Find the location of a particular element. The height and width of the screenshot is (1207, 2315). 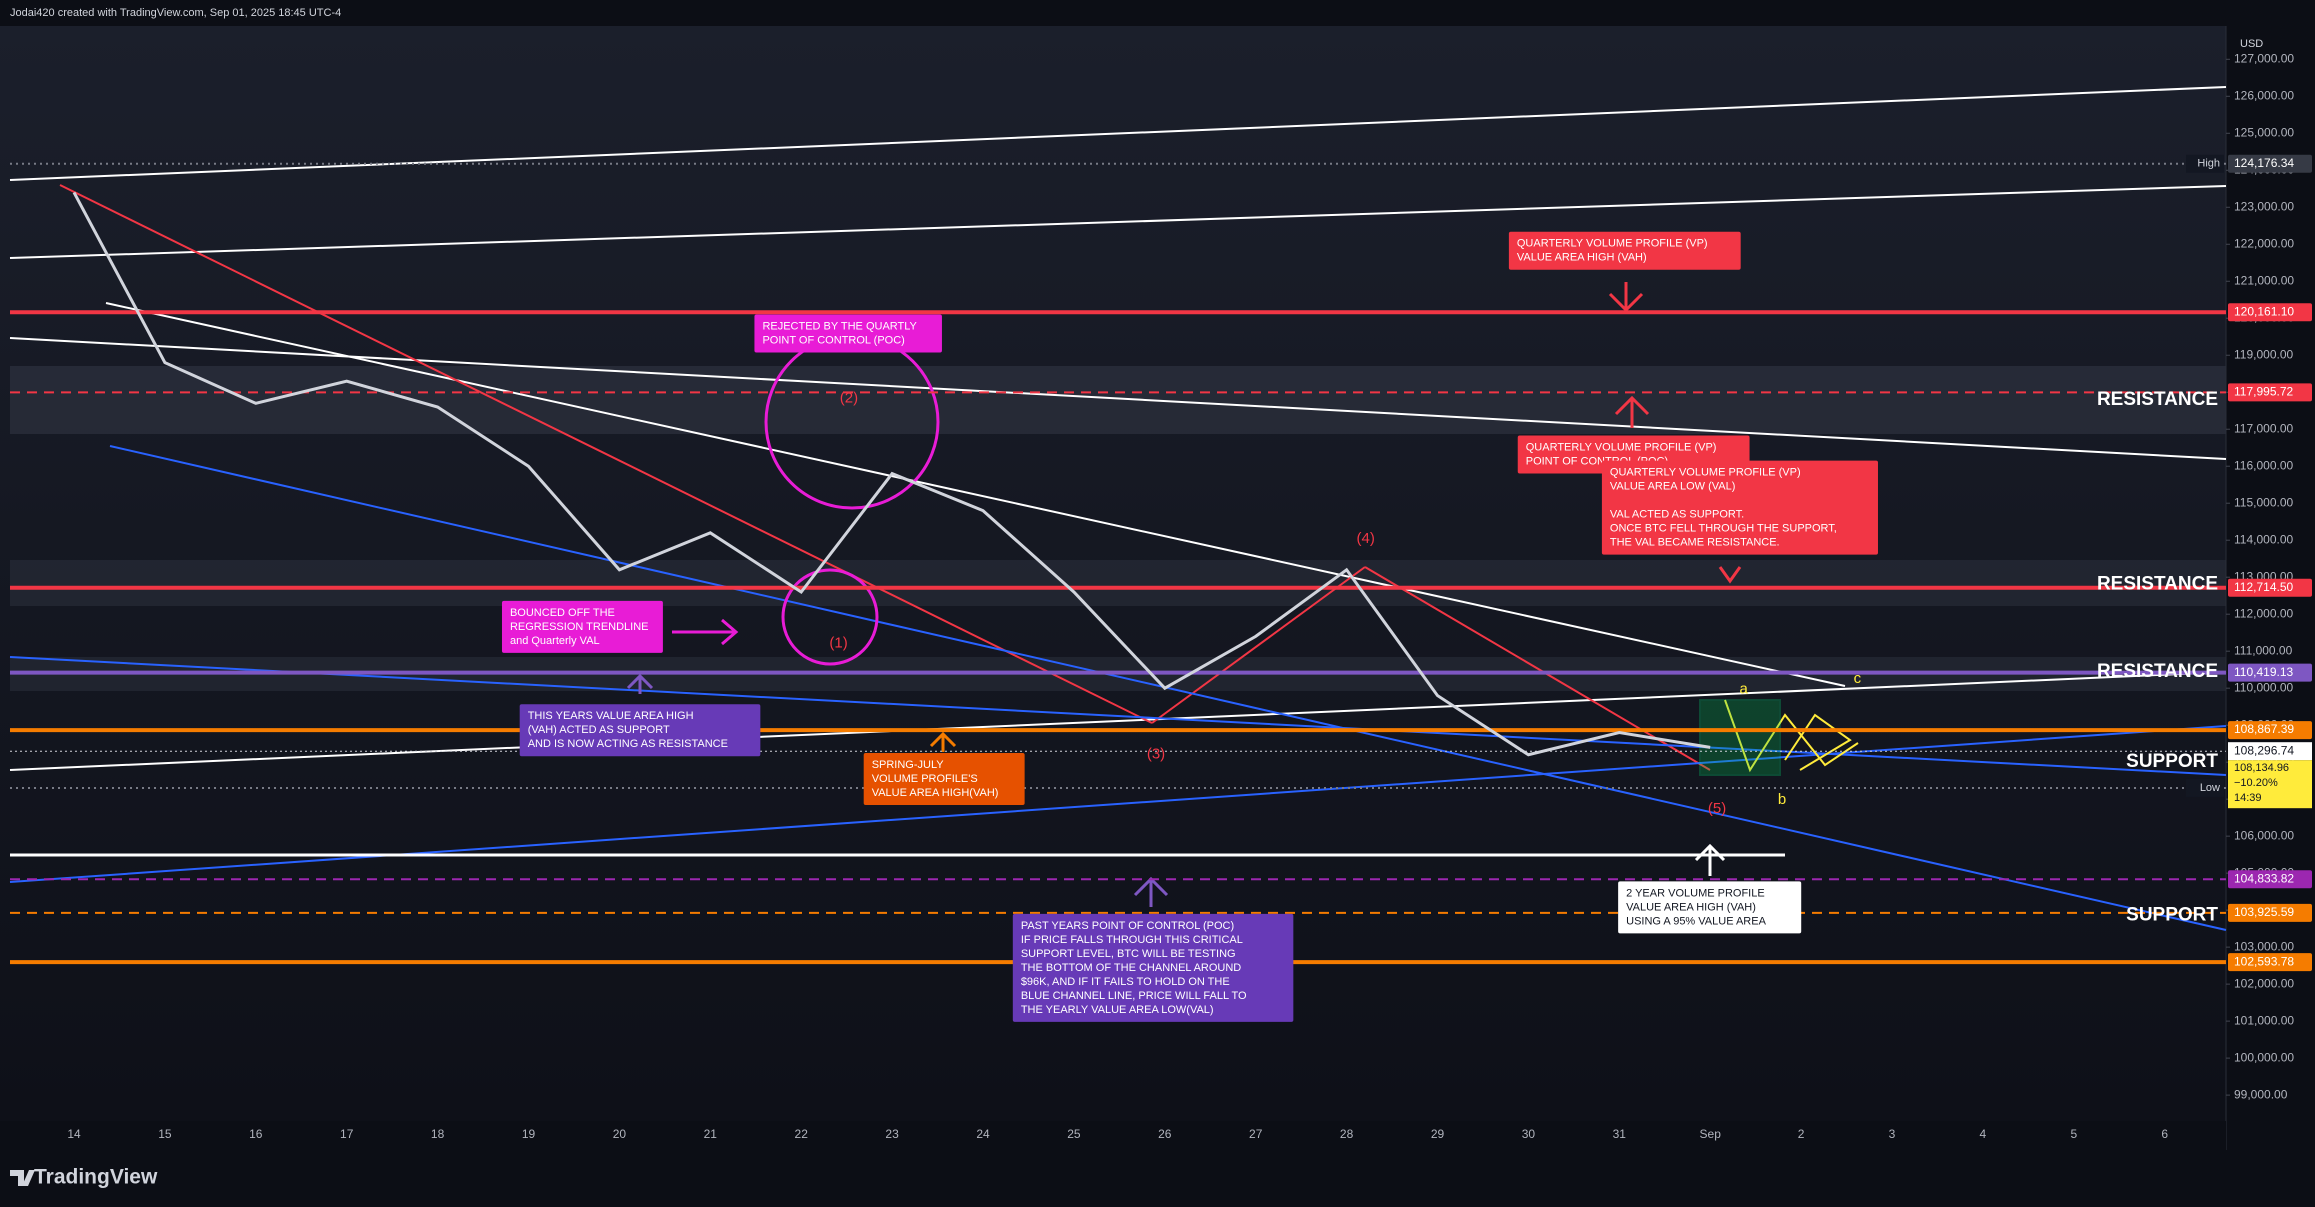

annotation-text: BOUNCED OFF THE is located at coordinates (562, 613).